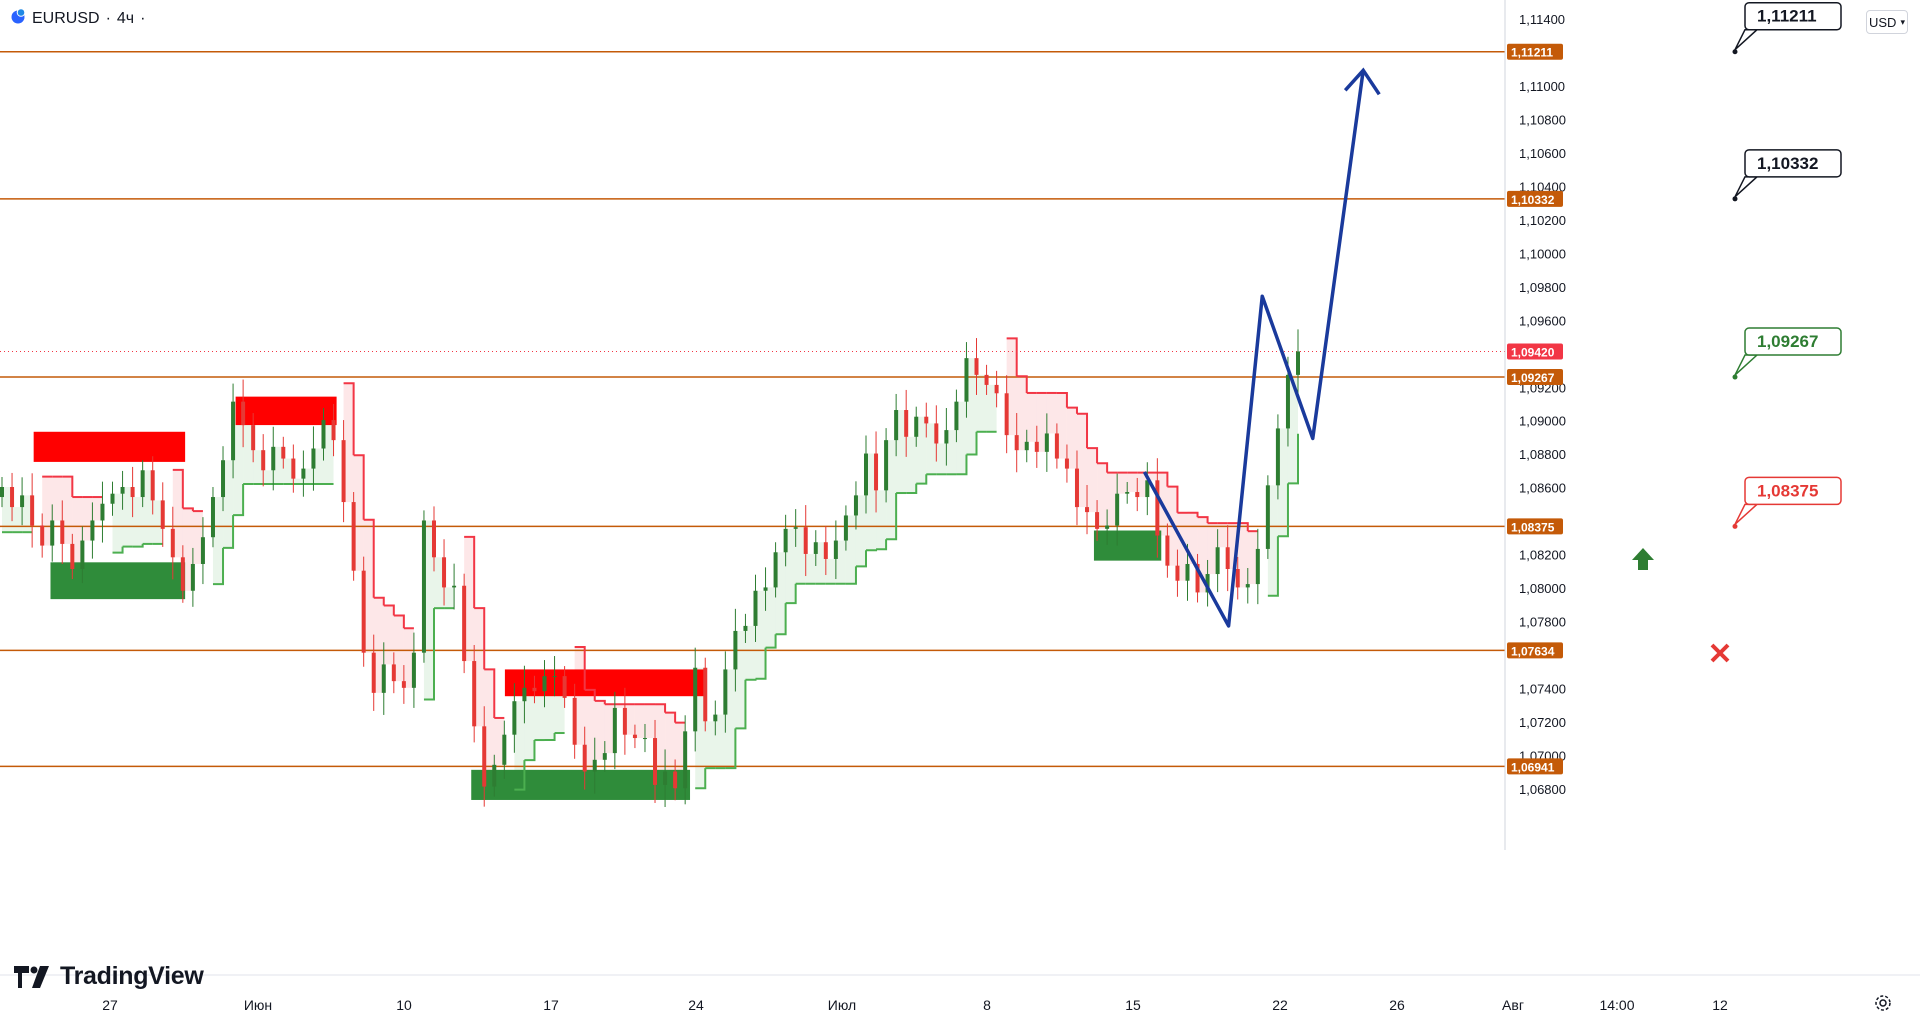 The width and height of the screenshot is (1920, 1031). I want to click on forecast-path, so click(1253, 349).